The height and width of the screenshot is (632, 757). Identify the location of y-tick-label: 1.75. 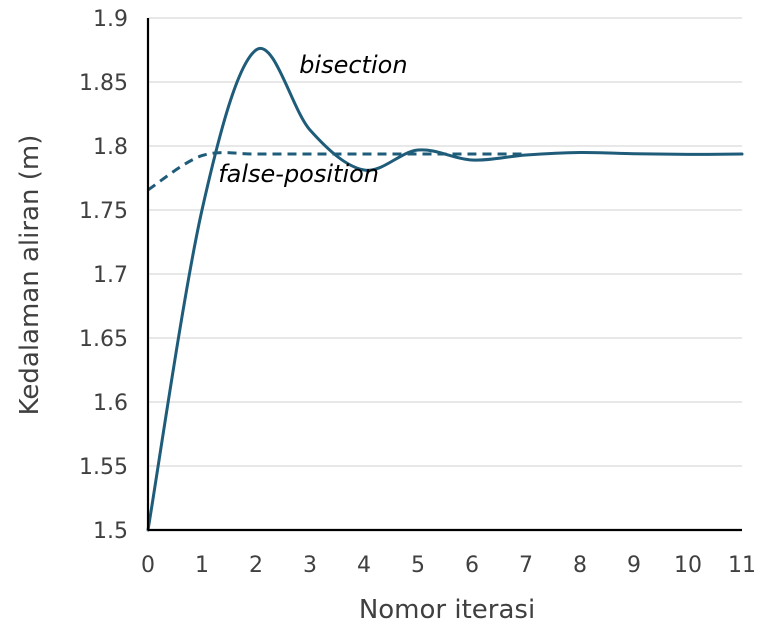
(103, 211).